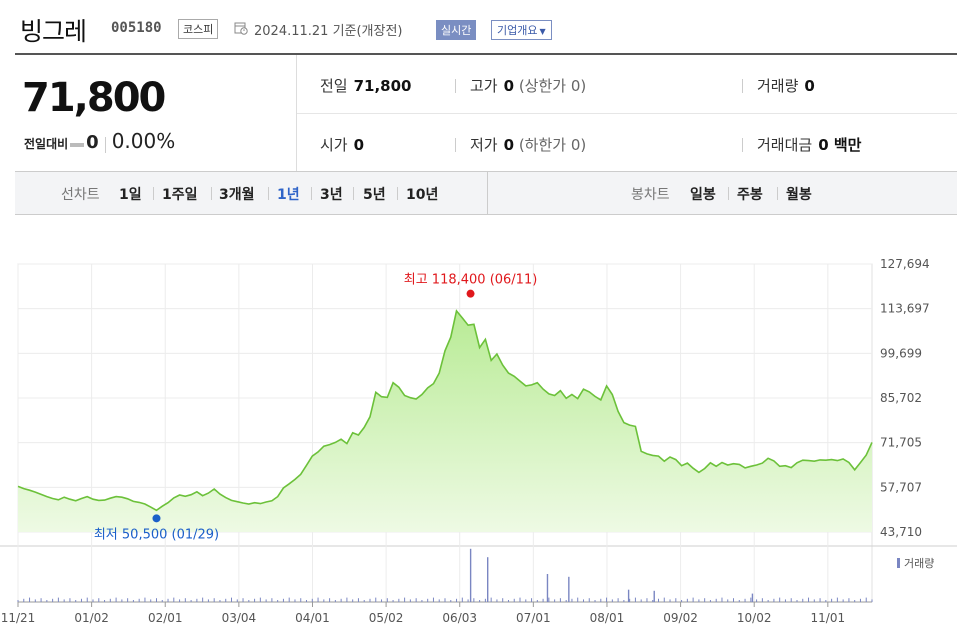 This screenshot has height=638, width=957. What do you see at coordinates (528, 145) in the screenshot?
I see `low-price: 저가 0 (하한가 0)` at bounding box center [528, 145].